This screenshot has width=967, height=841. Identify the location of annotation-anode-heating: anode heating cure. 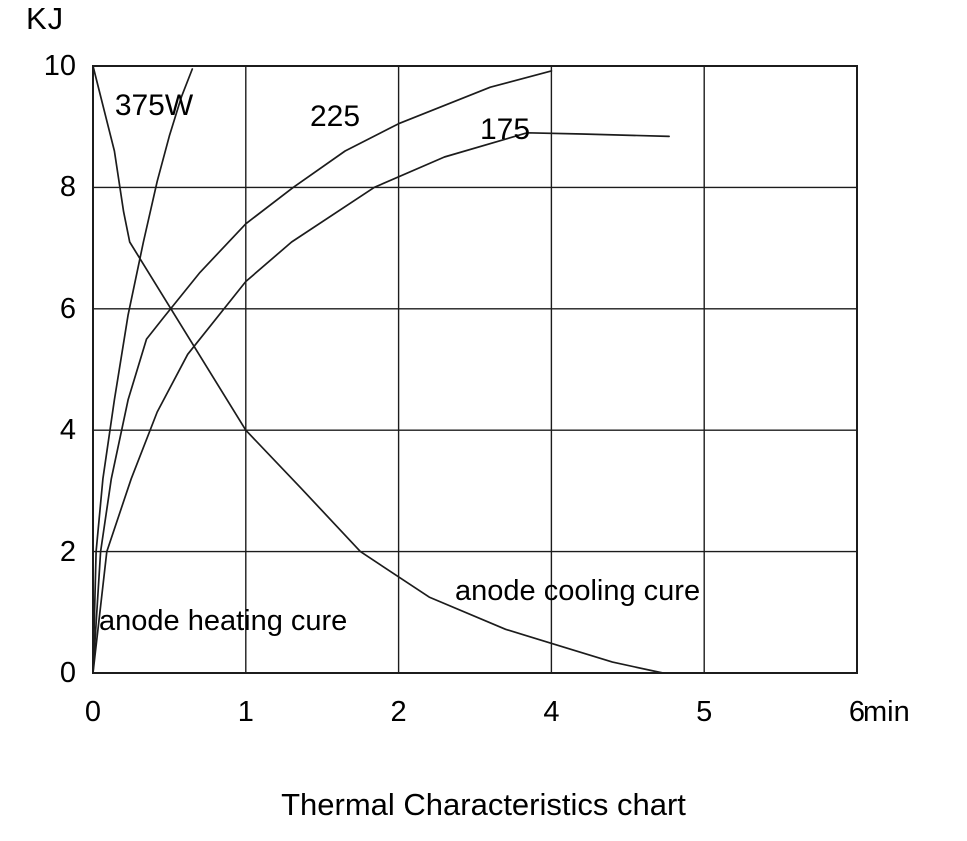
(223, 621).